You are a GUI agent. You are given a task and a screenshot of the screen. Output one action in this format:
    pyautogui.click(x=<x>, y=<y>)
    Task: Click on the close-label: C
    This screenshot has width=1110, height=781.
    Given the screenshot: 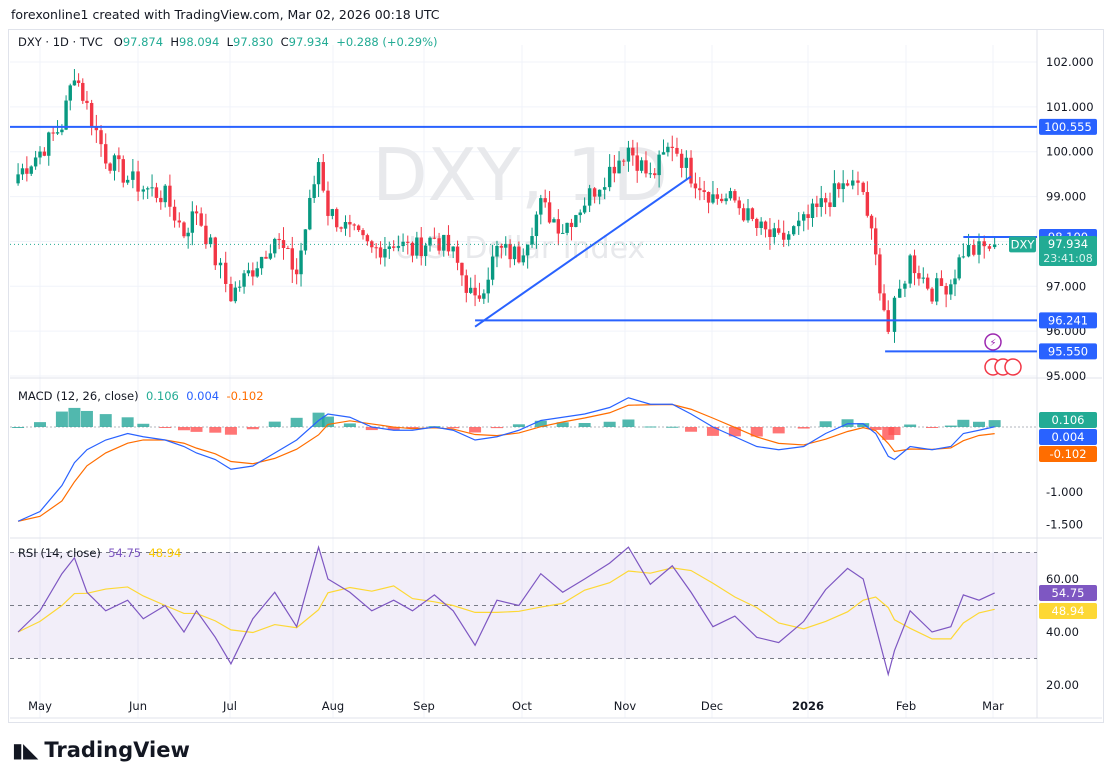 What is the action you would take?
    pyautogui.click(x=284, y=42)
    